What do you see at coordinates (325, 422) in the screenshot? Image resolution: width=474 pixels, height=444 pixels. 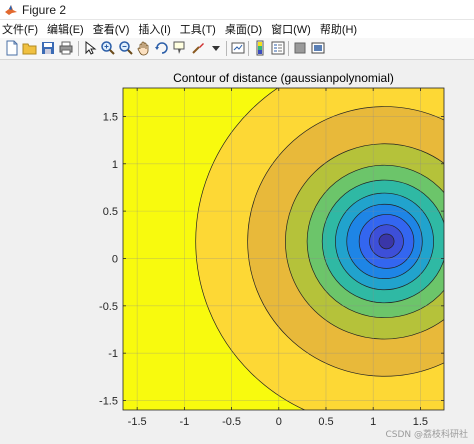 I see `x-tick-label: 0.5` at bounding box center [325, 422].